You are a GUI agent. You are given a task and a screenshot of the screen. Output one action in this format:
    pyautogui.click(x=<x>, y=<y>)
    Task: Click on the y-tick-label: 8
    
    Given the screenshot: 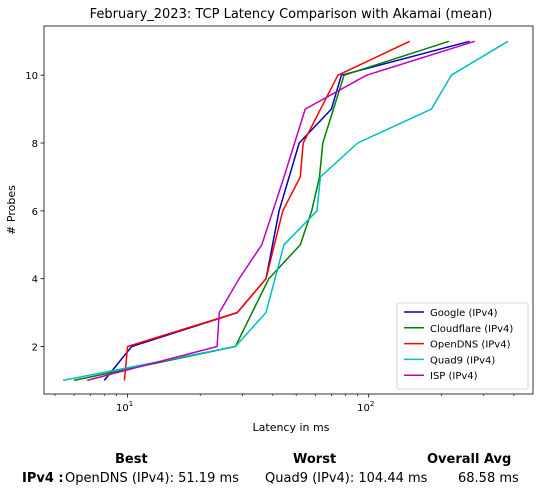 What is the action you would take?
    pyautogui.click(x=35, y=144)
    